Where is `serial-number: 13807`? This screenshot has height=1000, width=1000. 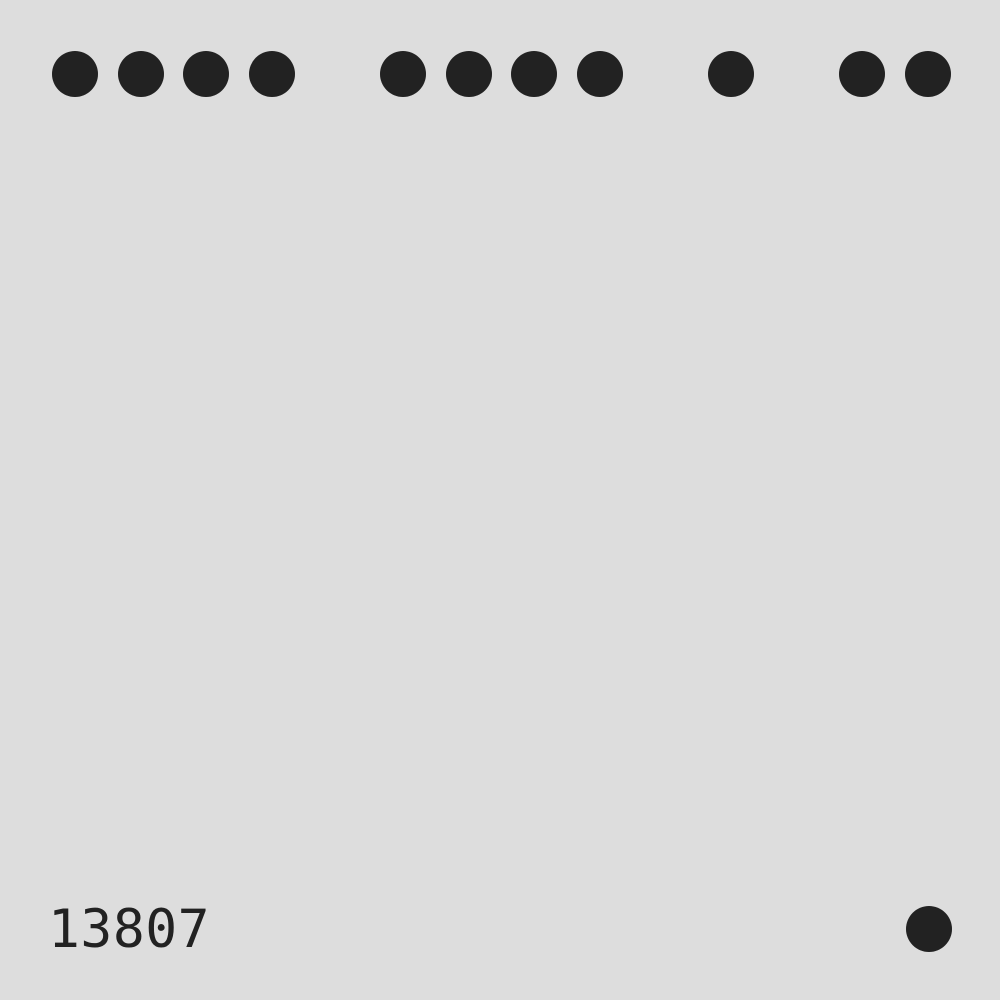 serial-number: 13807 is located at coordinates (129, 929).